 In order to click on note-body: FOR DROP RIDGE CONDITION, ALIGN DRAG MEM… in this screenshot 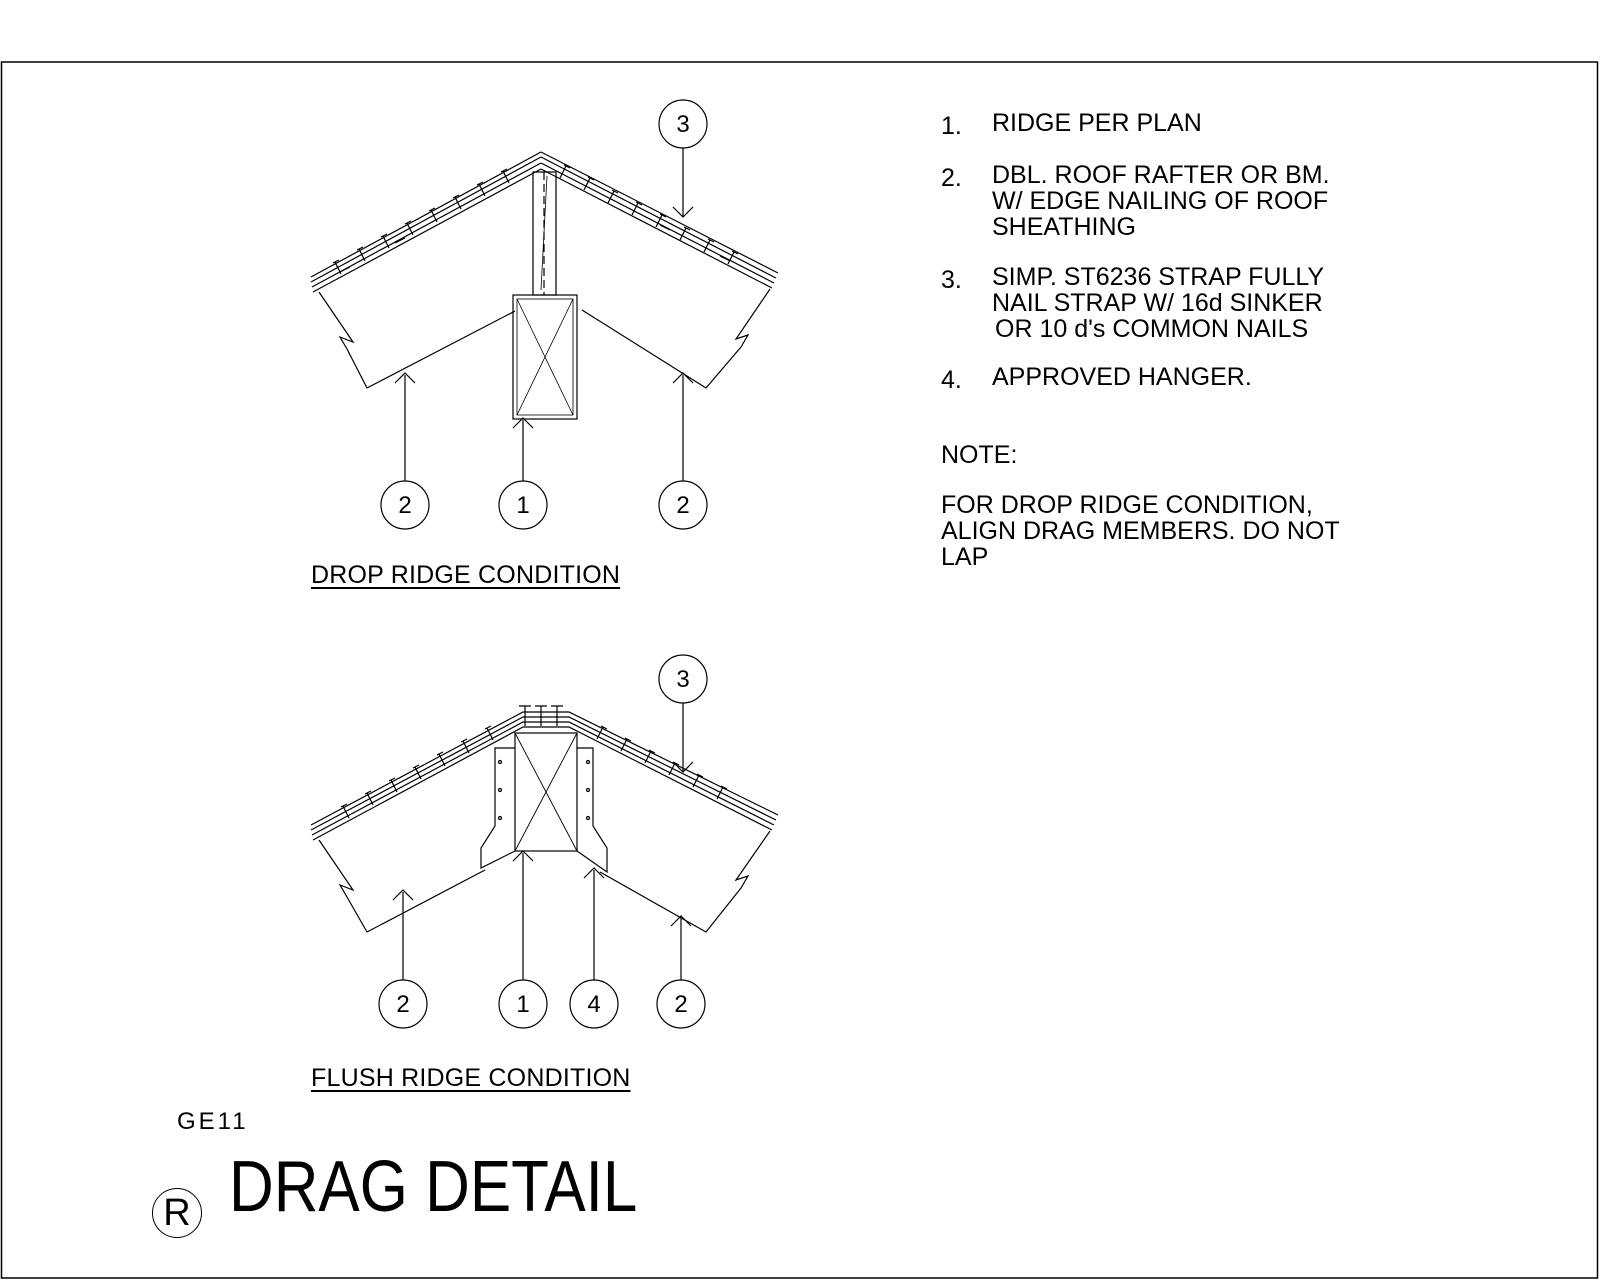, I will do `click(1171, 531)`.